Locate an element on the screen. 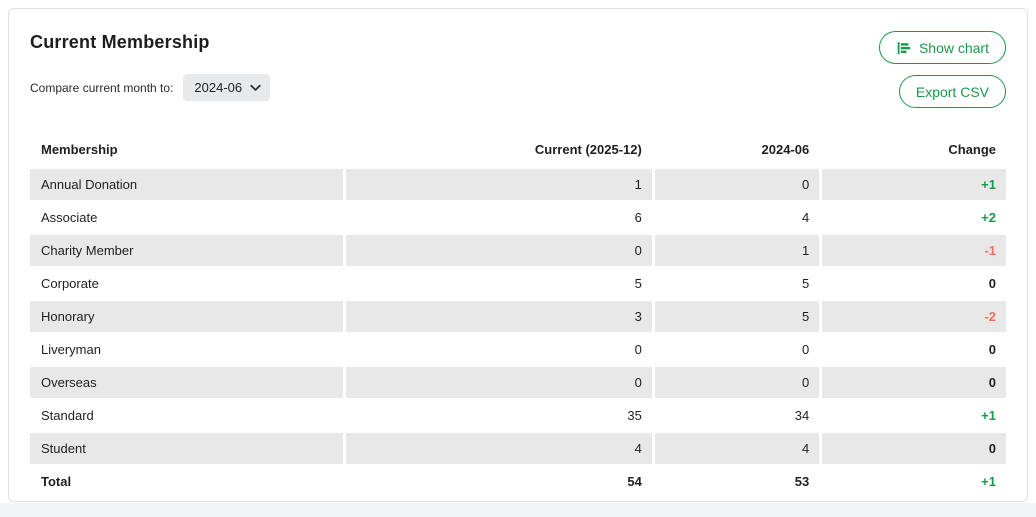 The width and height of the screenshot is (1036, 517). total-previous-cell: 53 is located at coordinates (737, 481).